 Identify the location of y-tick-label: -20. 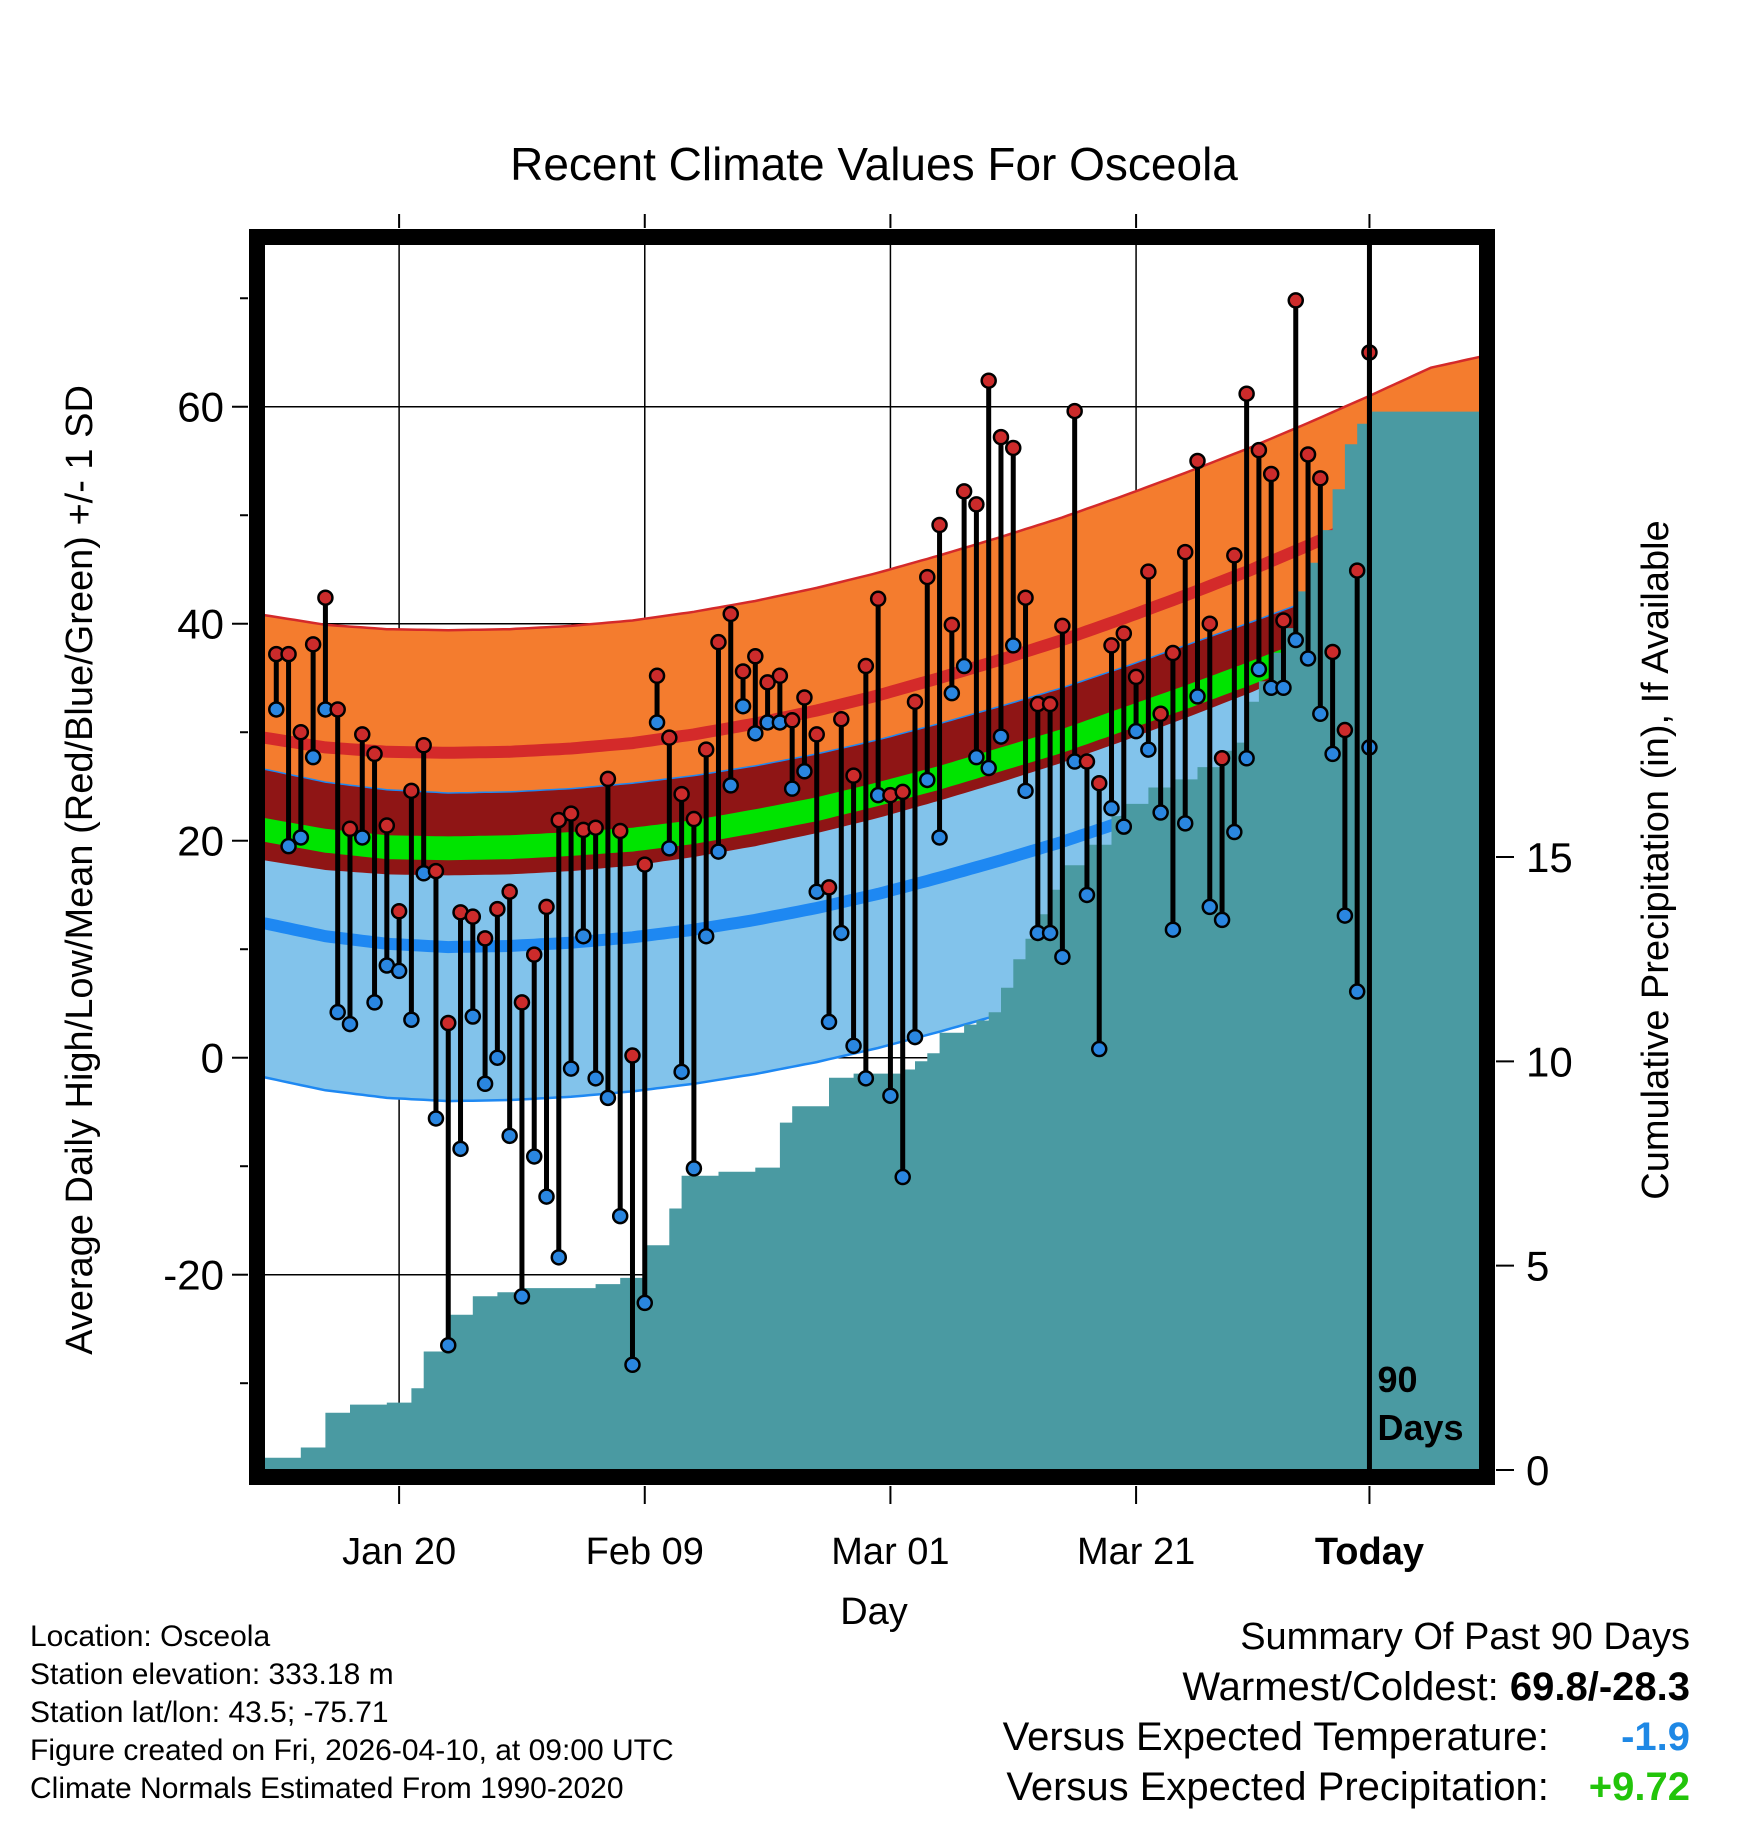
(193, 1275).